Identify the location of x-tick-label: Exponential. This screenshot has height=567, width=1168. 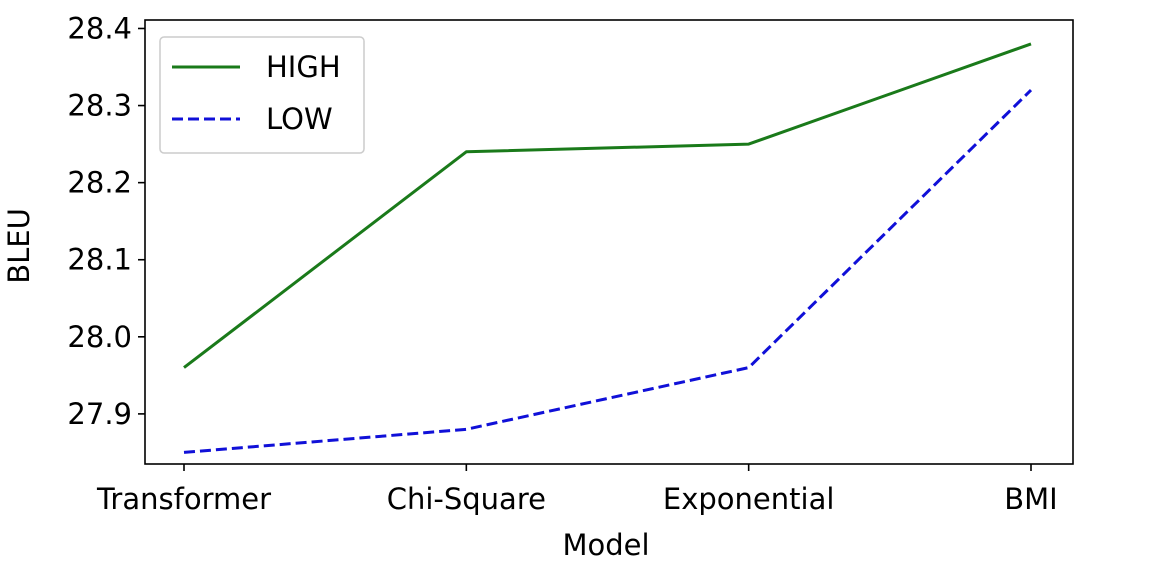
(749, 499).